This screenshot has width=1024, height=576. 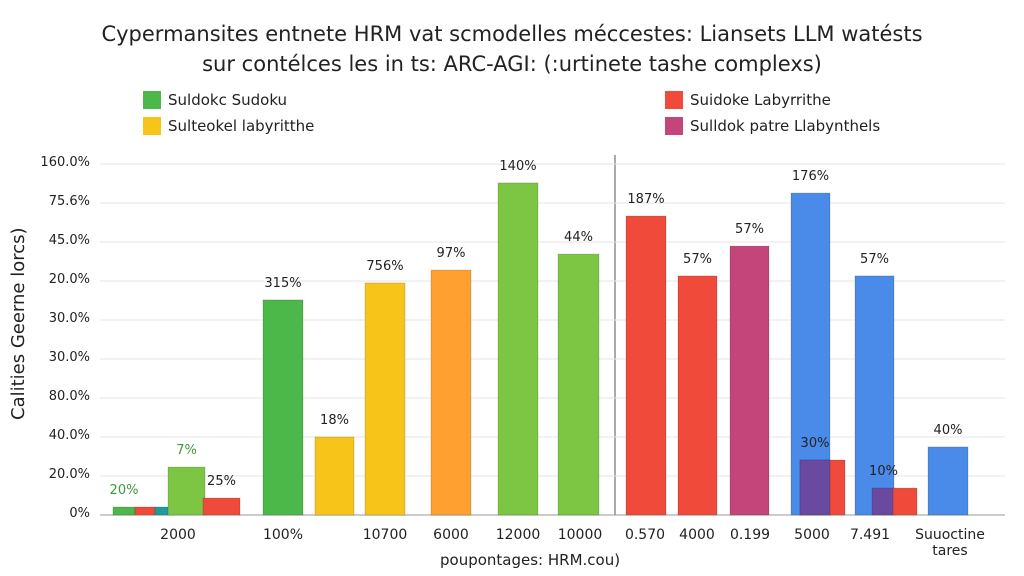 What do you see at coordinates (646, 200) in the screenshot?
I see `value-label: 187%` at bounding box center [646, 200].